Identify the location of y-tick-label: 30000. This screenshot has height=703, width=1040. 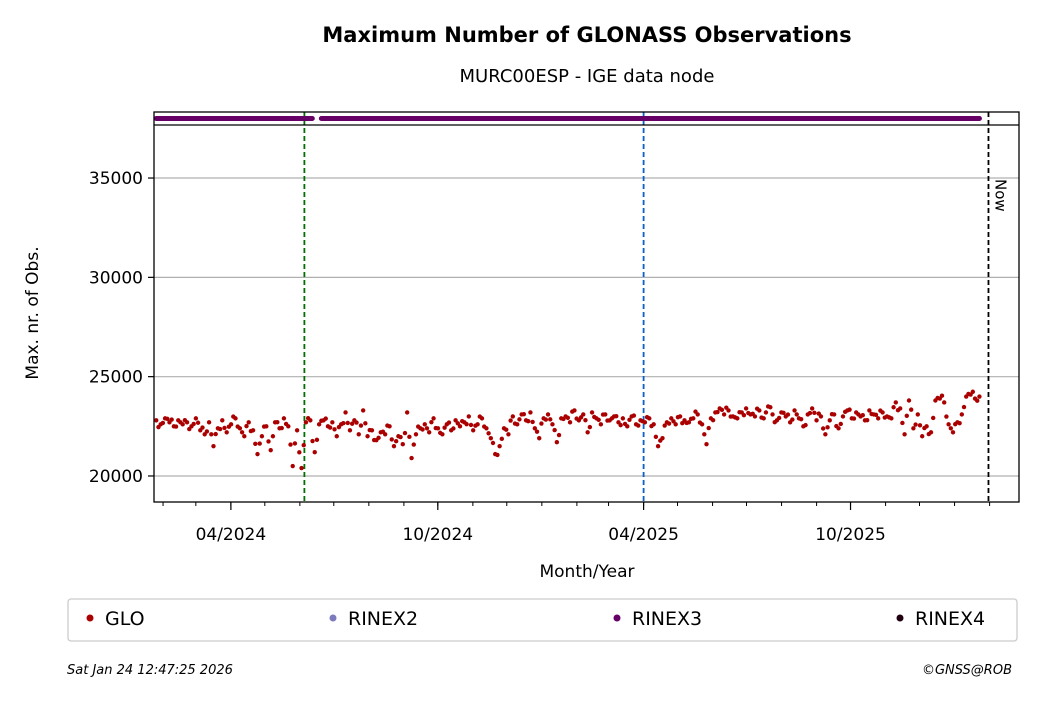
(116, 278).